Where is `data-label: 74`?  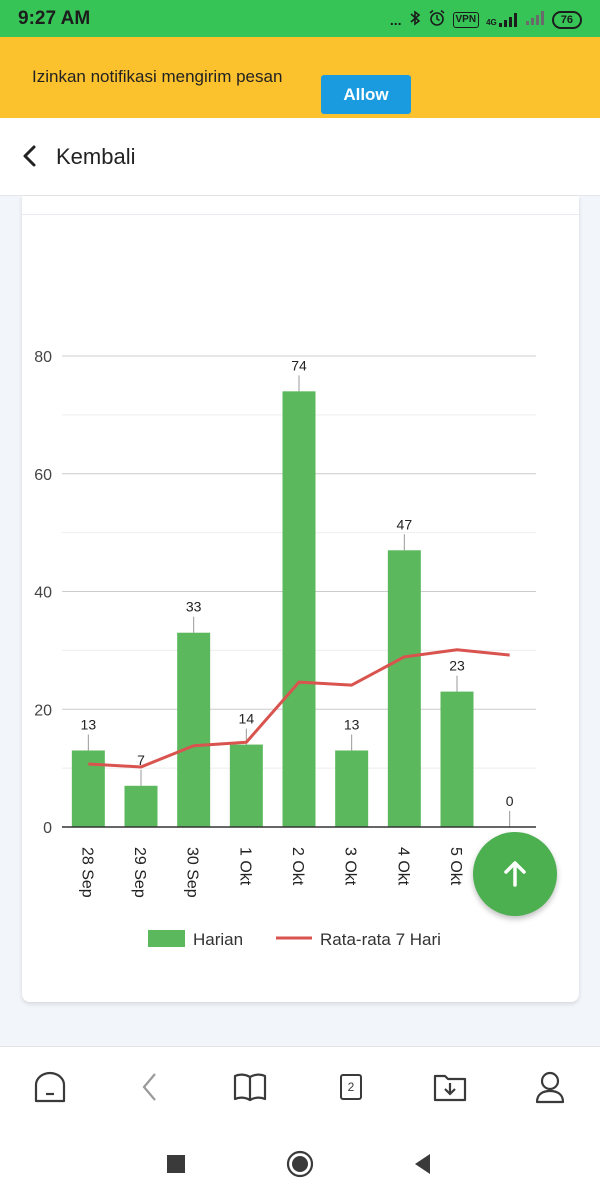 data-label: 74 is located at coordinates (299, 365).